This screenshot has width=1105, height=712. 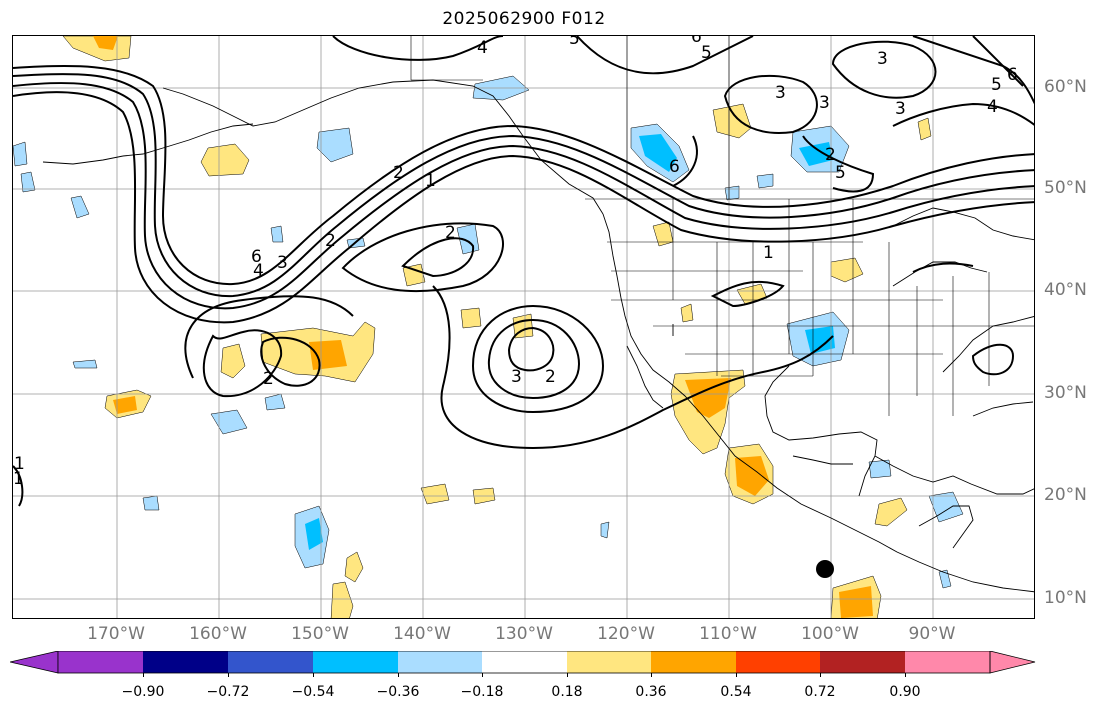 What do you see at coordinates (228, 692) in the screenshot?
I see `colorbar-tick-label: −0.72` at bounding box center [228, 692].